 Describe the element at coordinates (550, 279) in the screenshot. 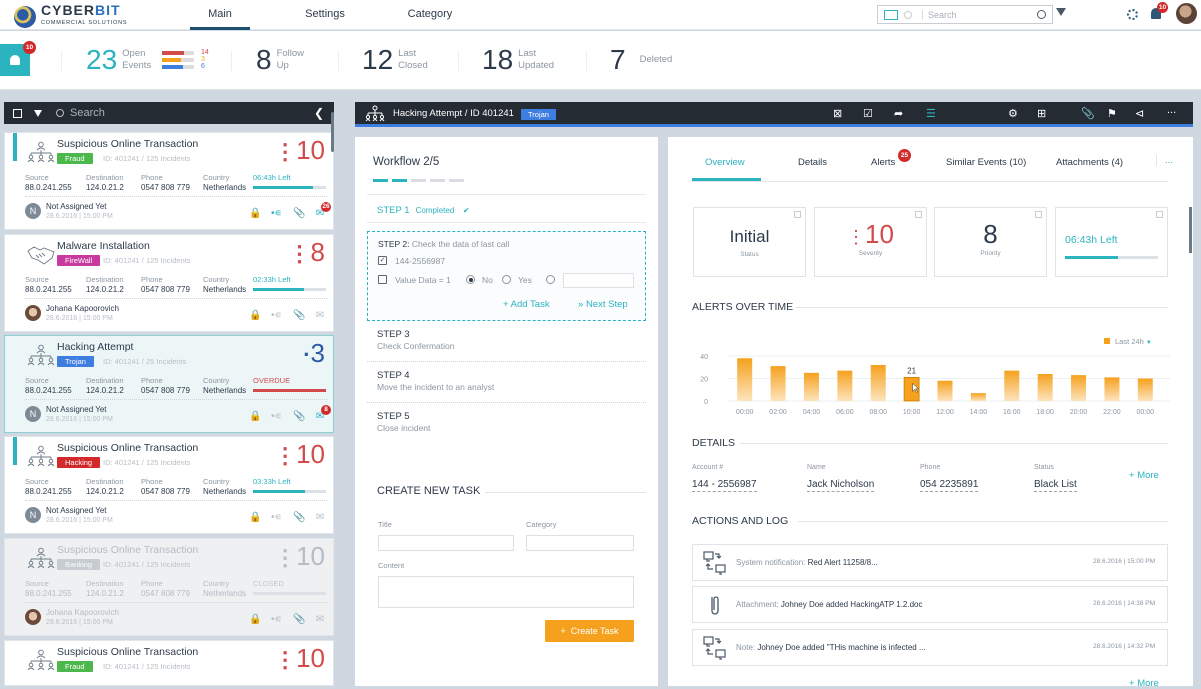

I see `radio-other` at that location.